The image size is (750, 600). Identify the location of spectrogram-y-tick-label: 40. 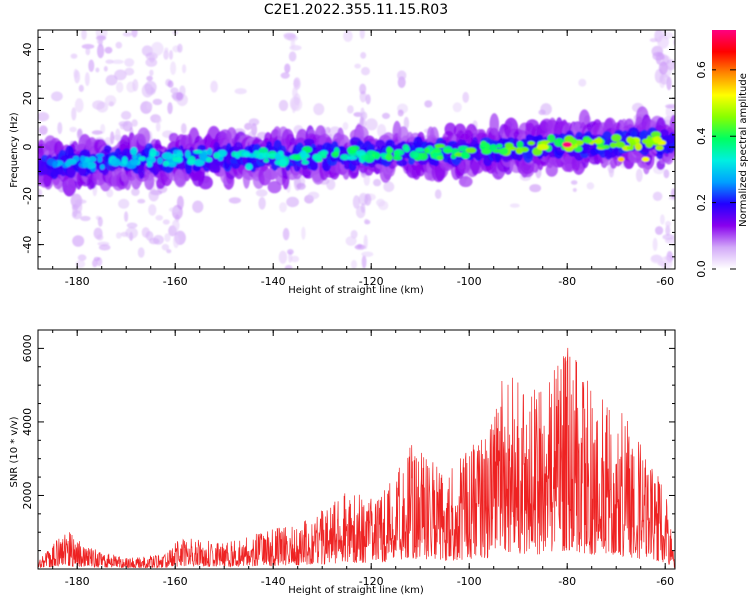
(27, 50).